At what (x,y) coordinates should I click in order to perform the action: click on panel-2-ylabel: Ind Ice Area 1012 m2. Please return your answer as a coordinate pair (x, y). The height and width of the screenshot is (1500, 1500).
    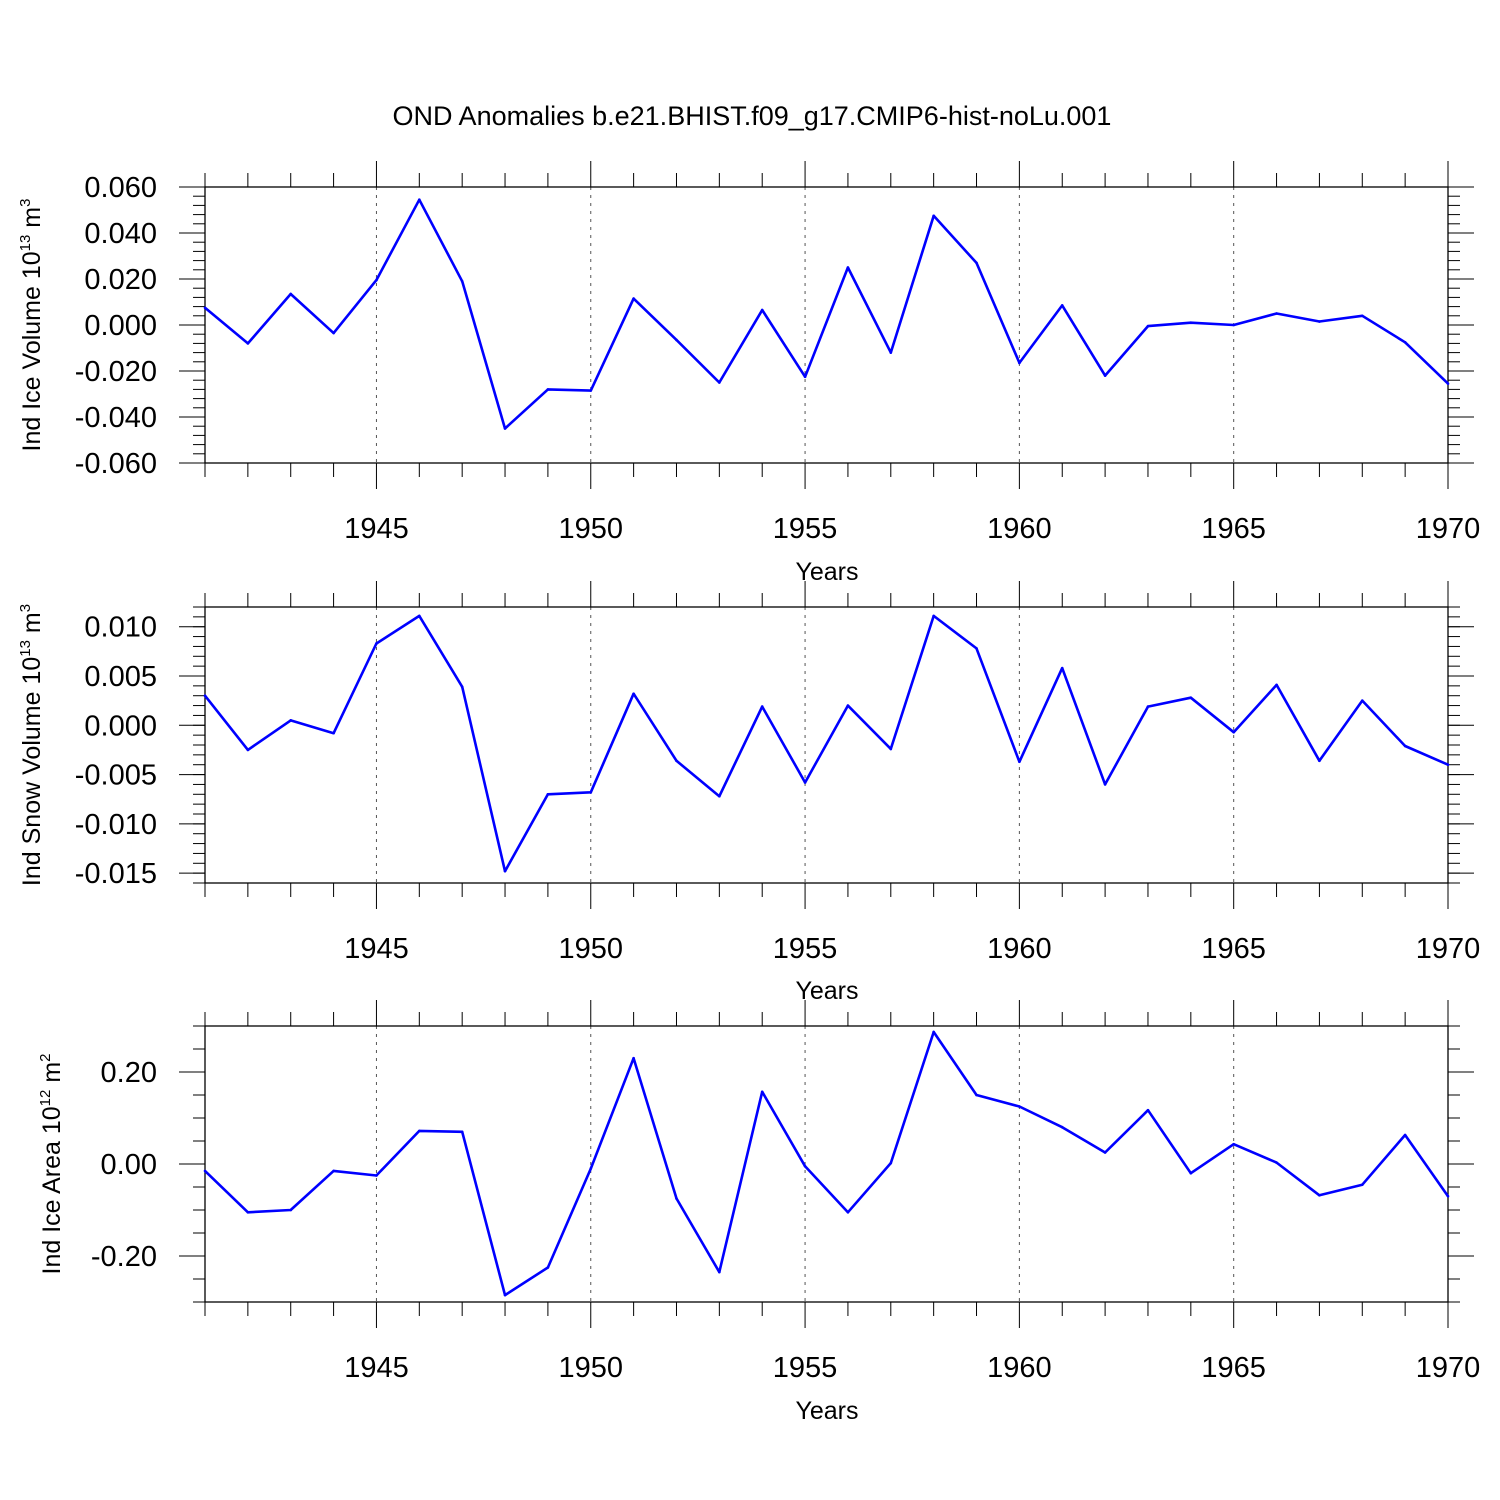
    Looking at the image, I should click on (51, 1164).